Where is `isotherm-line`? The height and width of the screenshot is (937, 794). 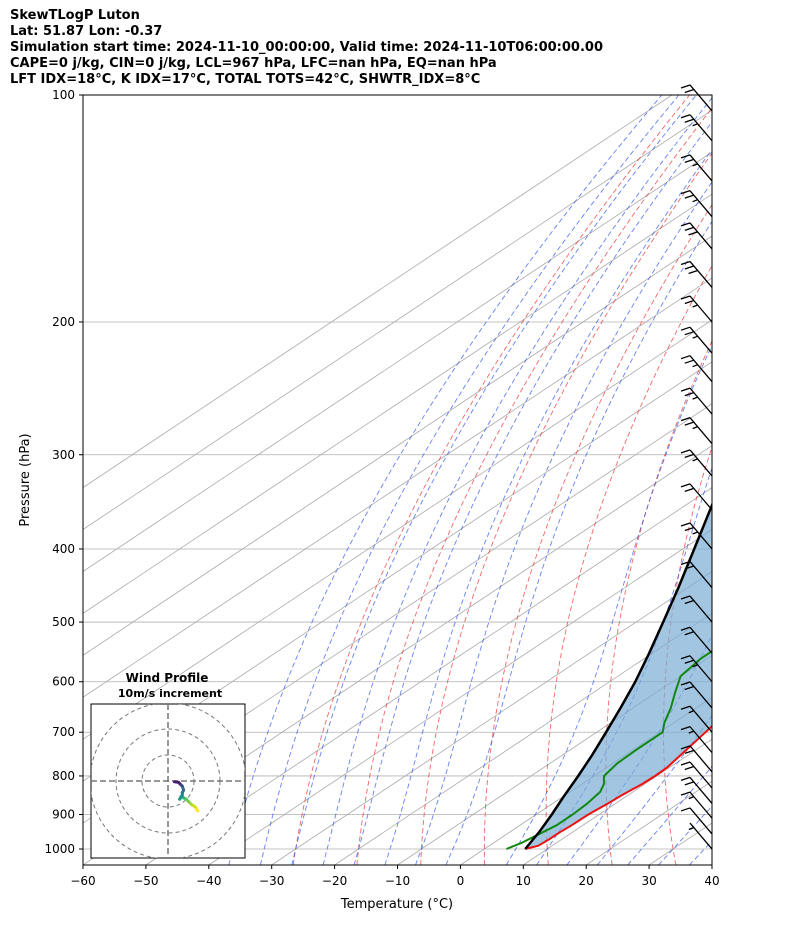 isotherm-line is located at coordinates (523, 738).